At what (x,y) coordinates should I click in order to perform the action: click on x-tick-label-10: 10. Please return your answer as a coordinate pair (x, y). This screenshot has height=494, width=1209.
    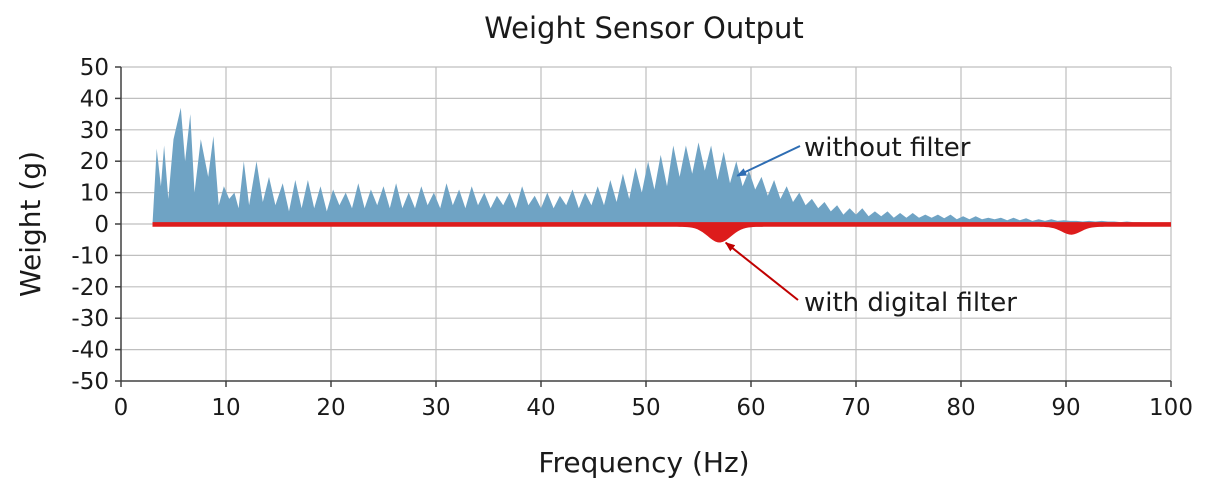
    Looking at the image, I should click on (225, 408).